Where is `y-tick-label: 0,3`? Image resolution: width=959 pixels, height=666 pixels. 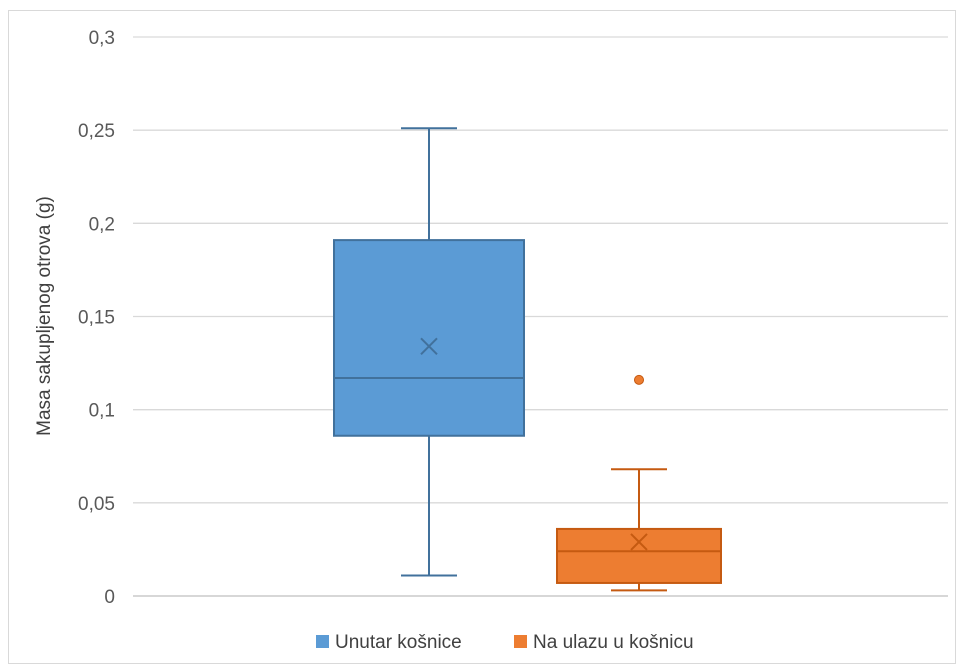 y-tick-label: 0,3 is located at coordinates (102, 38).